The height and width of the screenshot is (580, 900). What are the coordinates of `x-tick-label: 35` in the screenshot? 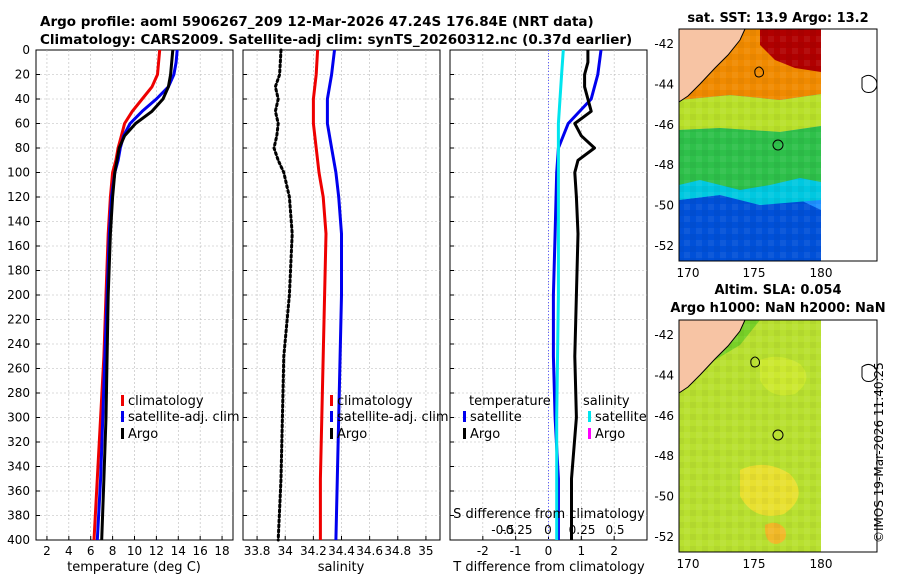 It's located at (425, 551).